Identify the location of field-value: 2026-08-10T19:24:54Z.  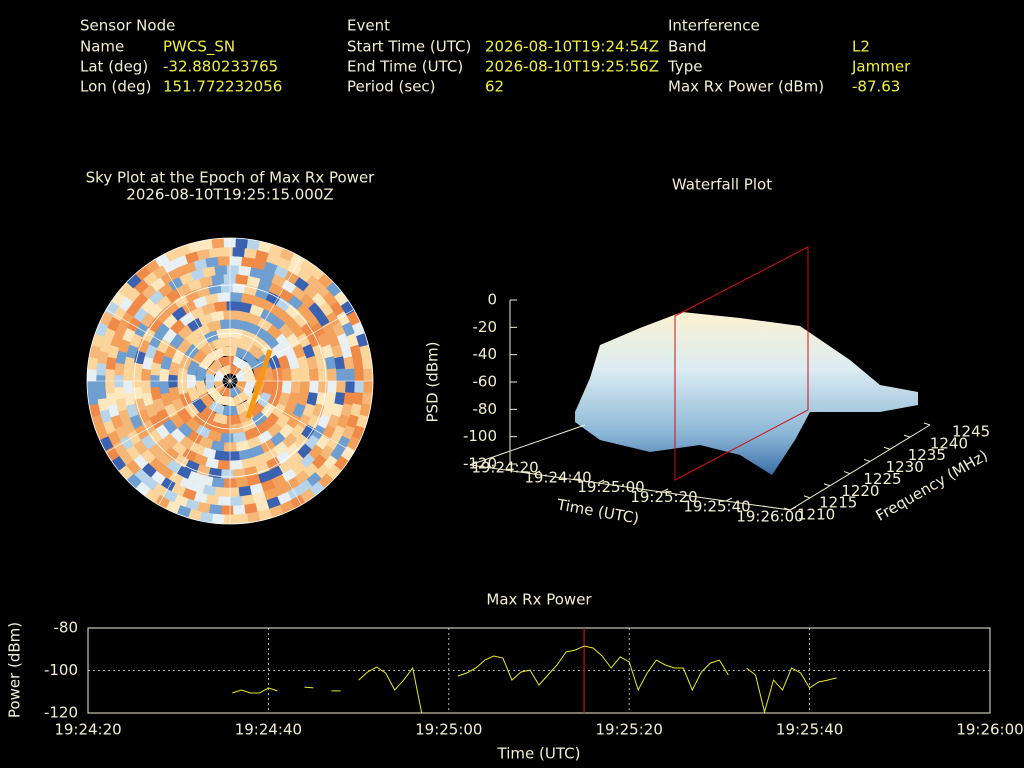
(572, 47).